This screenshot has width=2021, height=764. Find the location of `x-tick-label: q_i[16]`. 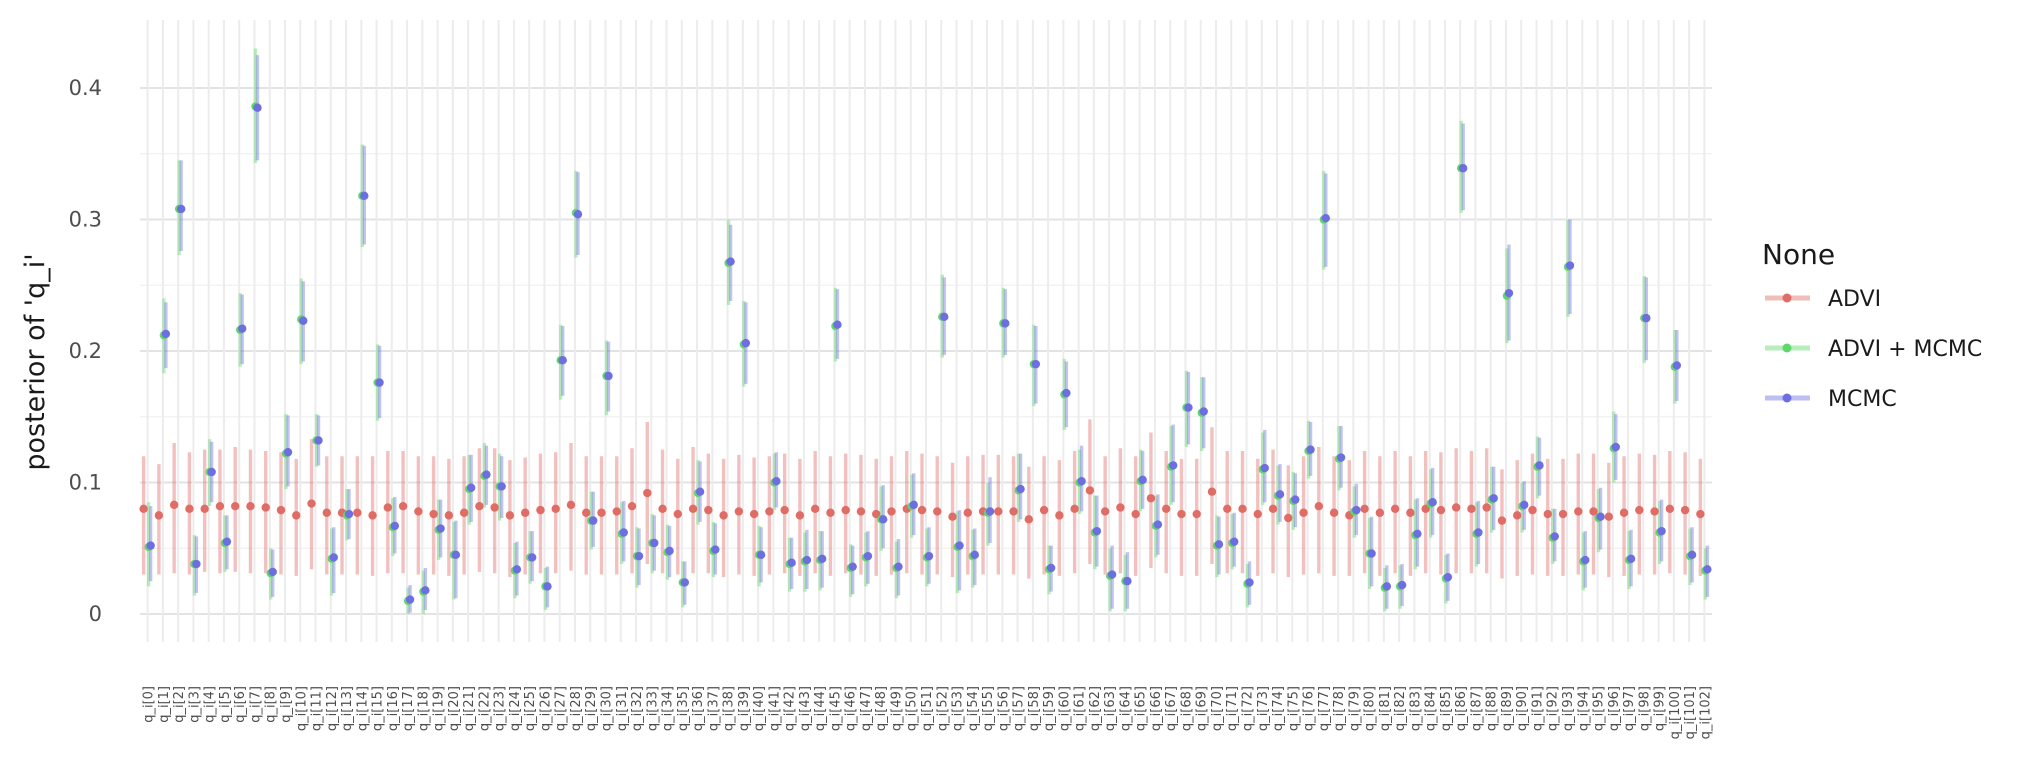

x-tick-label: q_i[16] is located at coordinates (393, 708).